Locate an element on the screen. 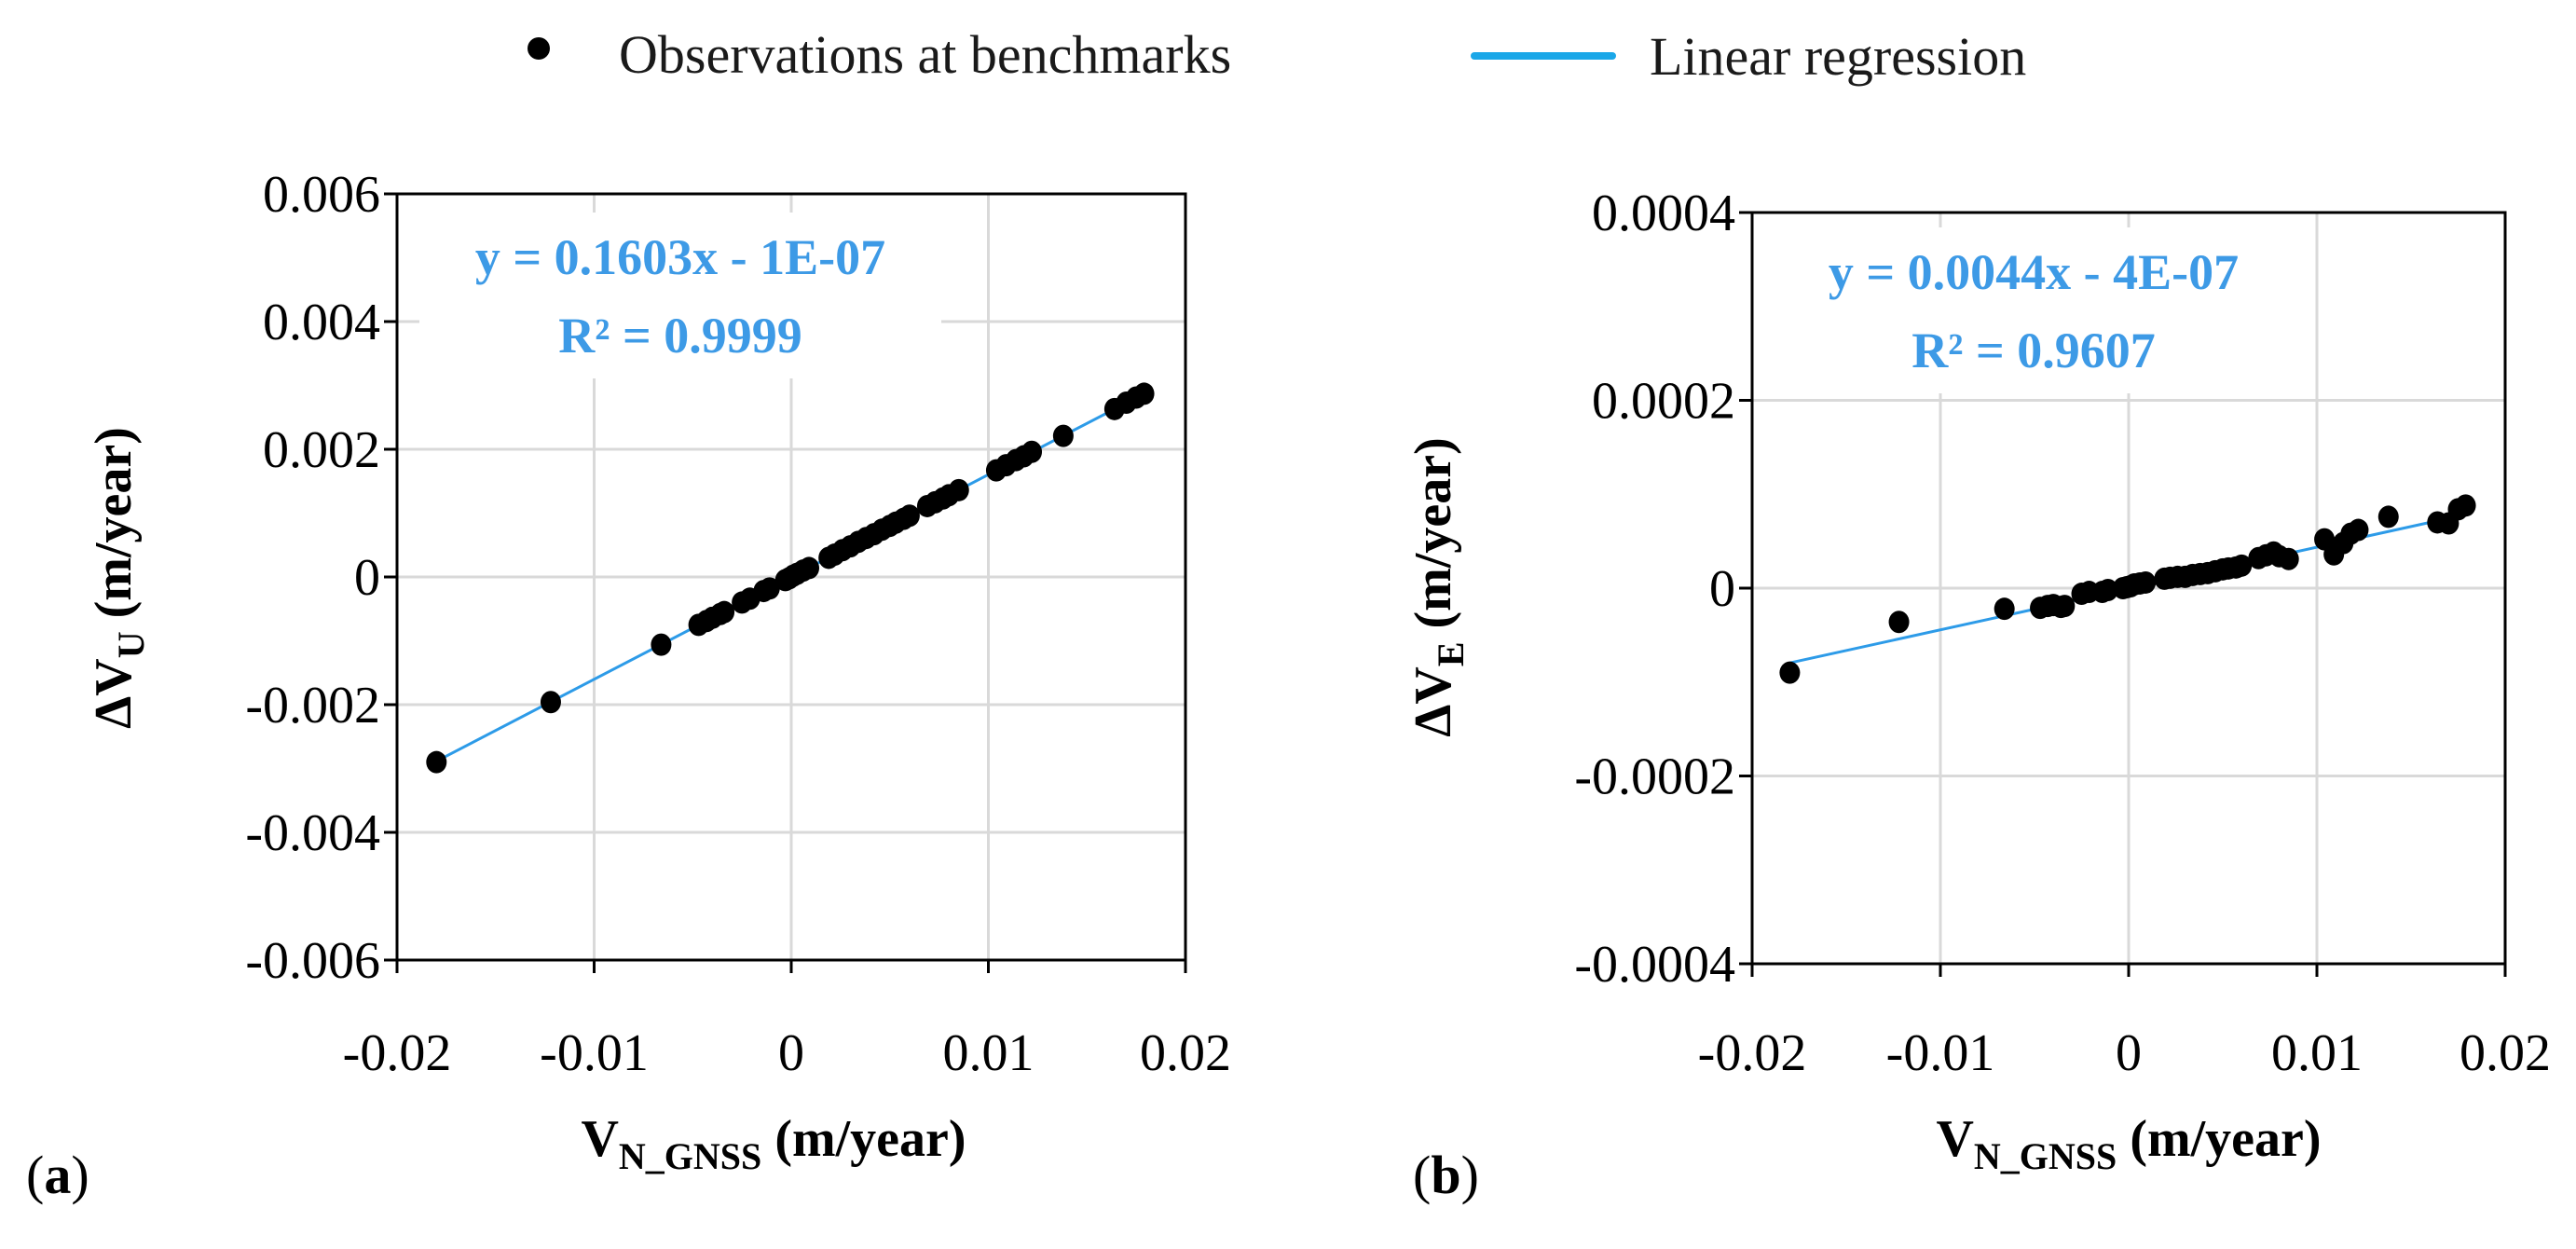 Image resolution: width=2576 pixels, height=1249 pixels. panel-b-r-squared: R² = 0.9607 is located at coordinates (2033, 350).